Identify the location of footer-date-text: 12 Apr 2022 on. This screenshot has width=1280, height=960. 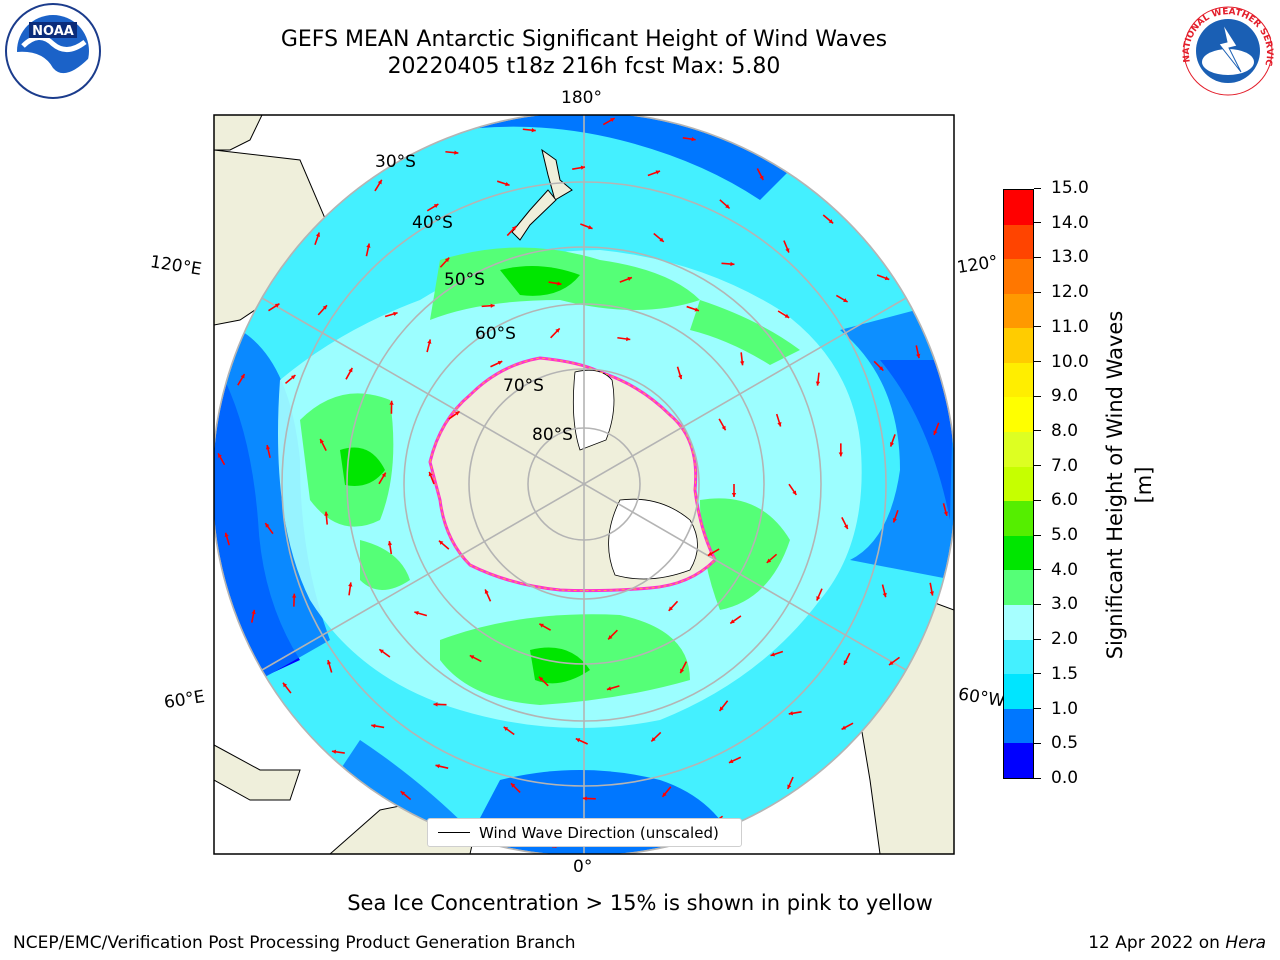
(1157, 943).